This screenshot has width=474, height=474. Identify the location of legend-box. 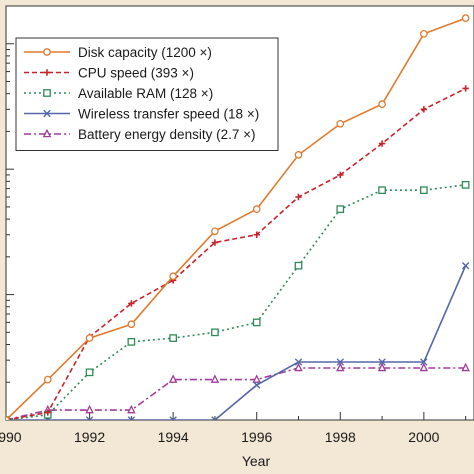
(147, 94).